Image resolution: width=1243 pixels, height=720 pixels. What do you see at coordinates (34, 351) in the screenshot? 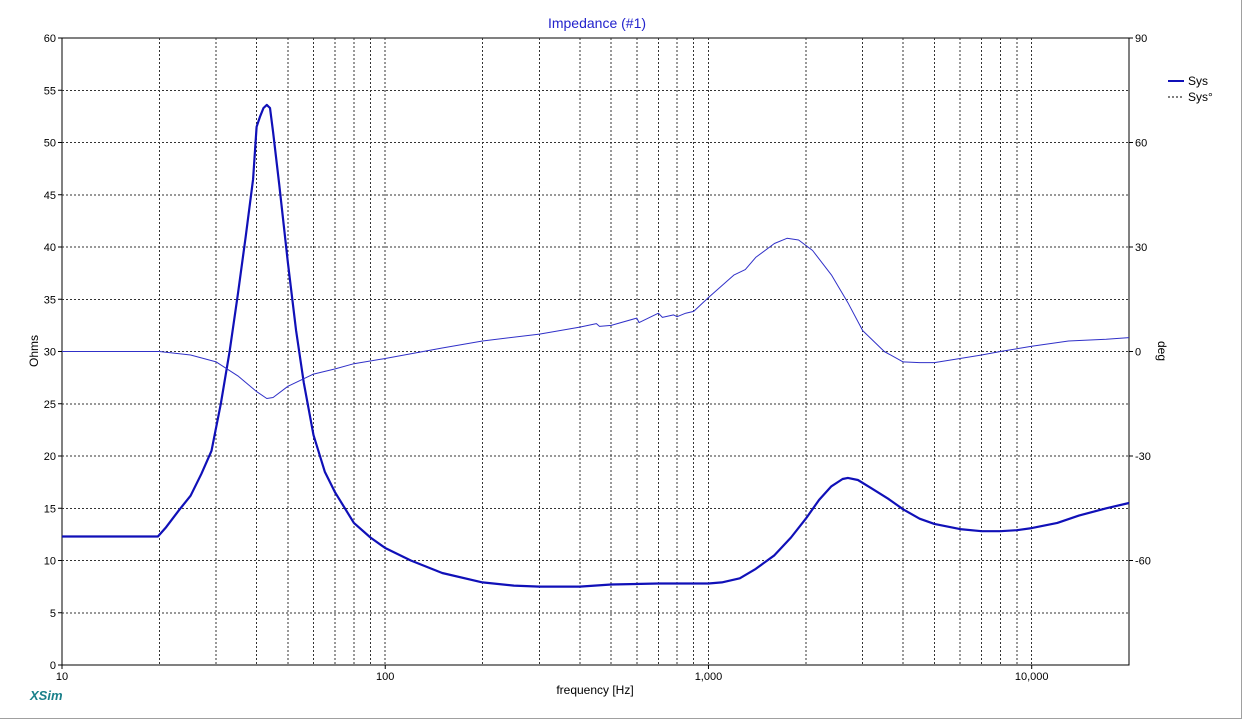
I see `y-axis-left-label: Ohms` at bounding box center [34, 351].